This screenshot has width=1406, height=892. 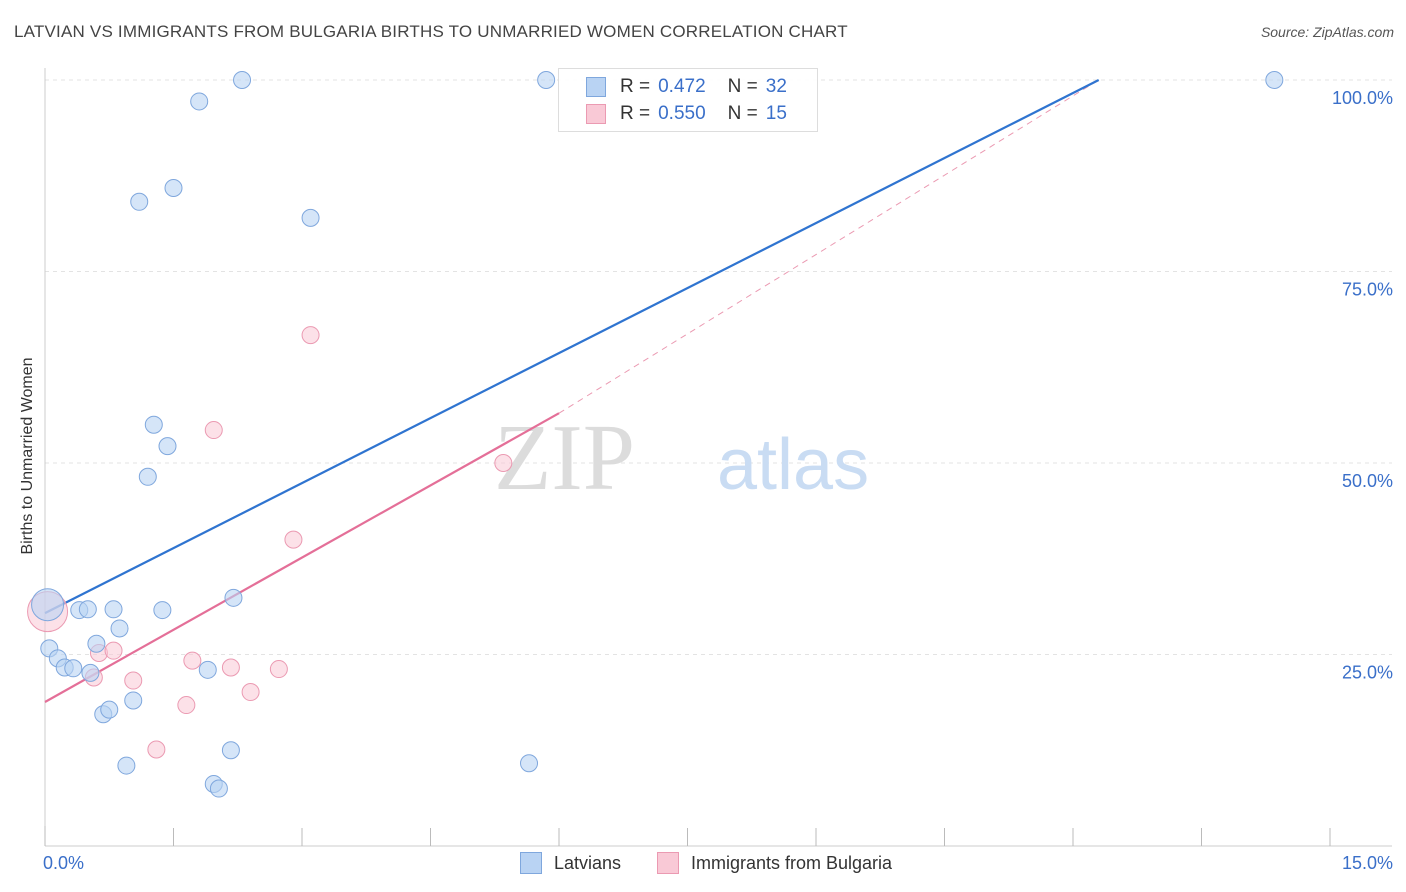 What do you see at coordinates (1367, 290) in the screenshot?
I see `y-tick-label: 75.0%` at bounding box center [1367, 290].